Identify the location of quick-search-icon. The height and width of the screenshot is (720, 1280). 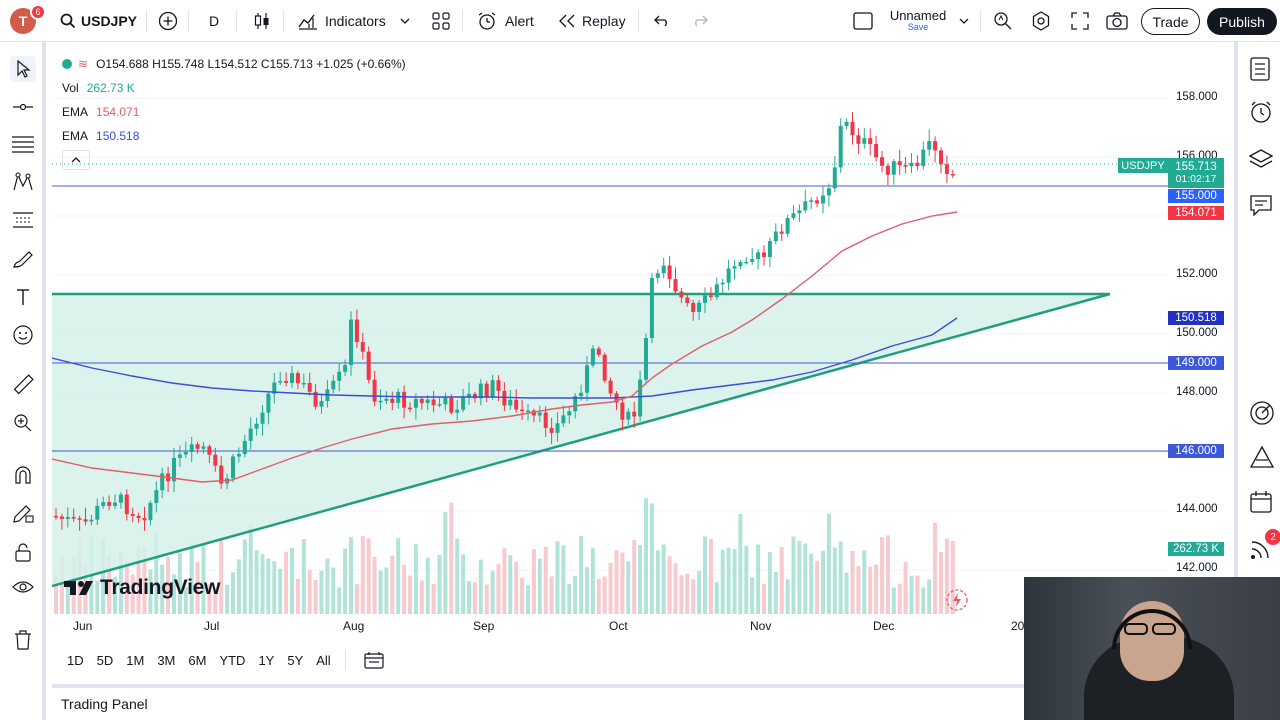
(1003, 21).